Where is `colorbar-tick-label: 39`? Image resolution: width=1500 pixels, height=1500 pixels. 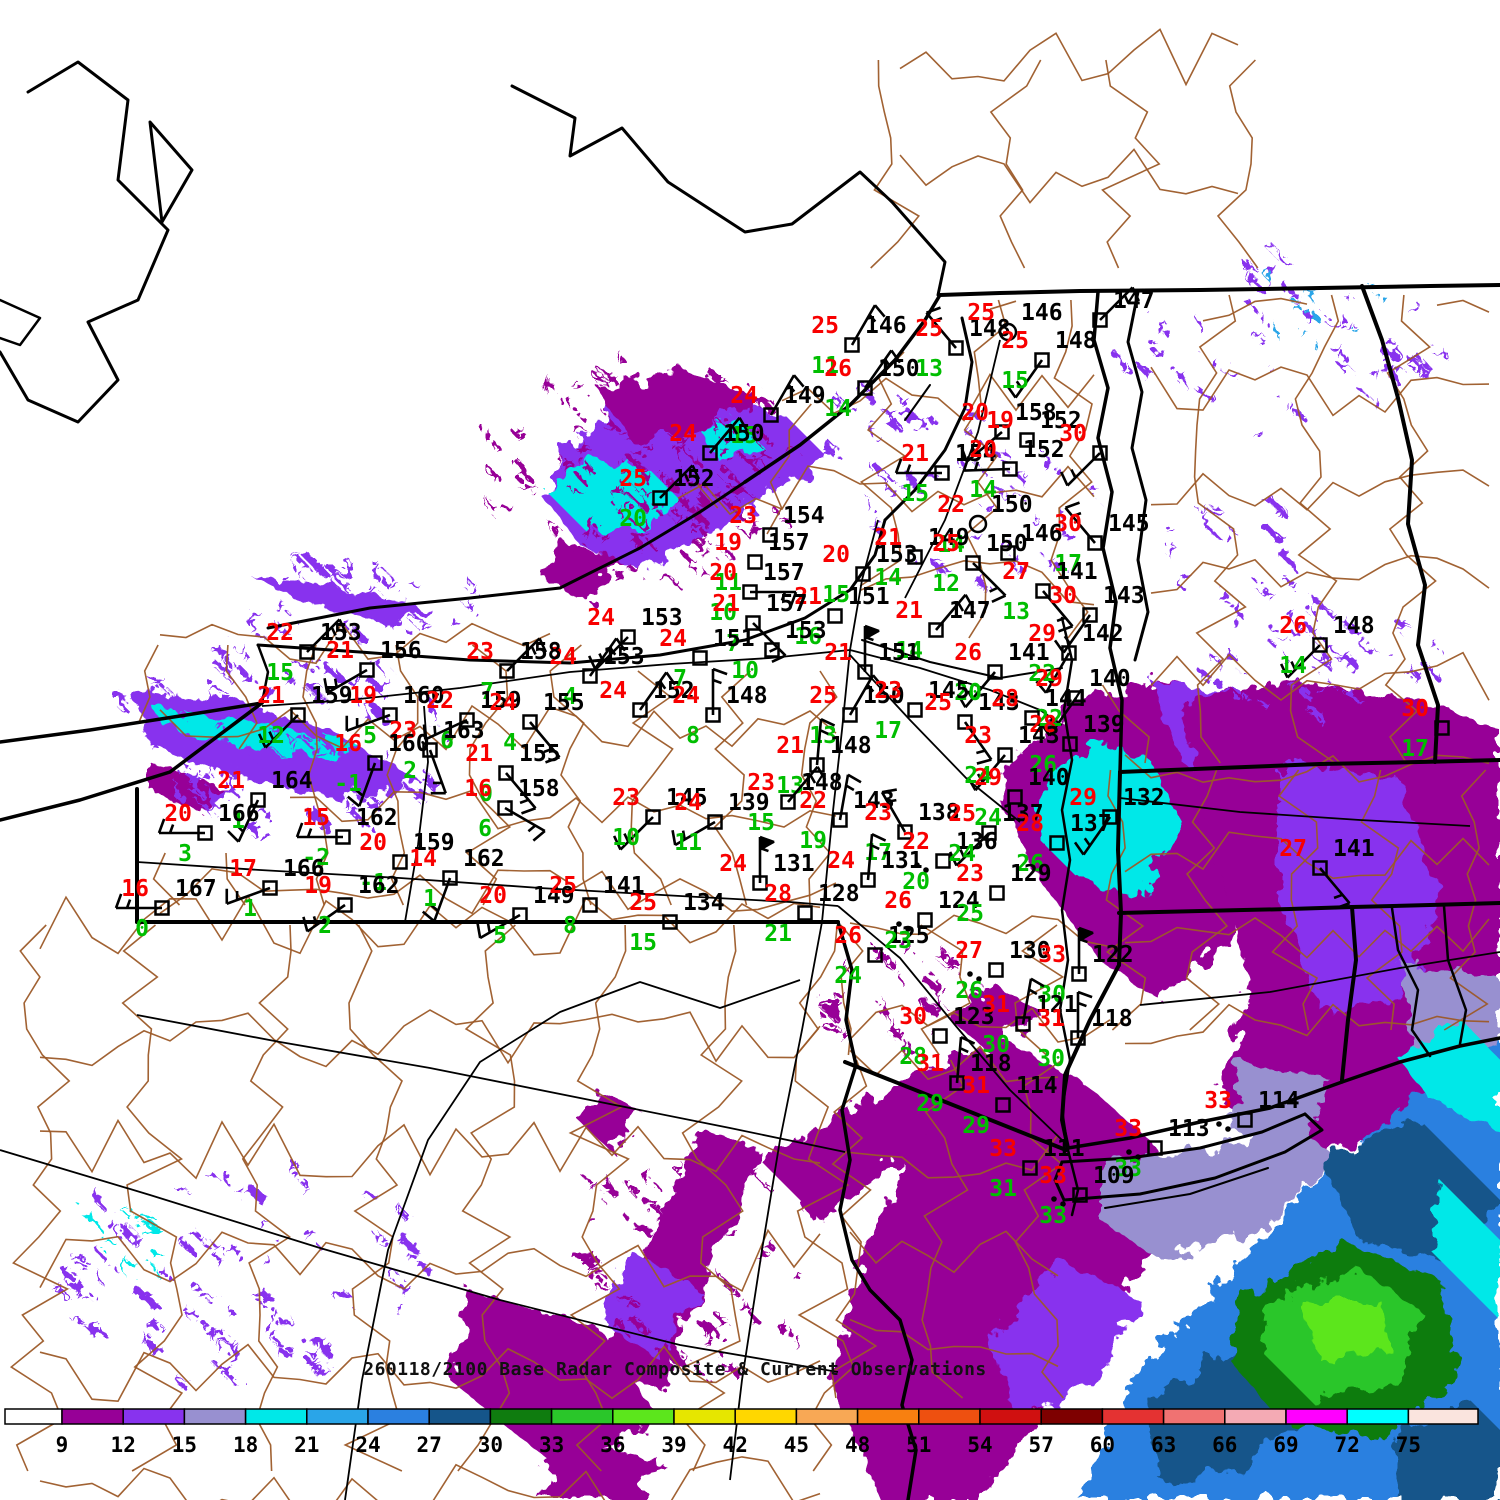 colorbar-tick-label: 39 is located at coordinates (673, 1445).